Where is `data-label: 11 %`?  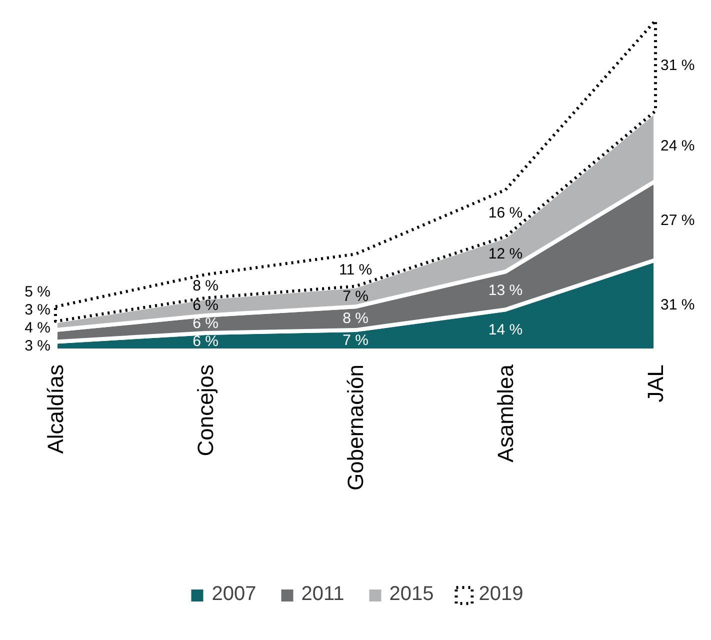
data-label: 11 % is located at coordinates (355, 270).